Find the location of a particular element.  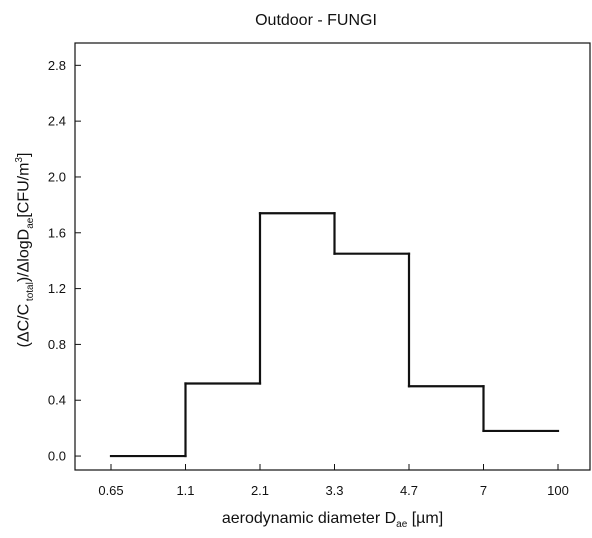

y-axis-label-superscript: 3 is located at coordinates (20, 160).